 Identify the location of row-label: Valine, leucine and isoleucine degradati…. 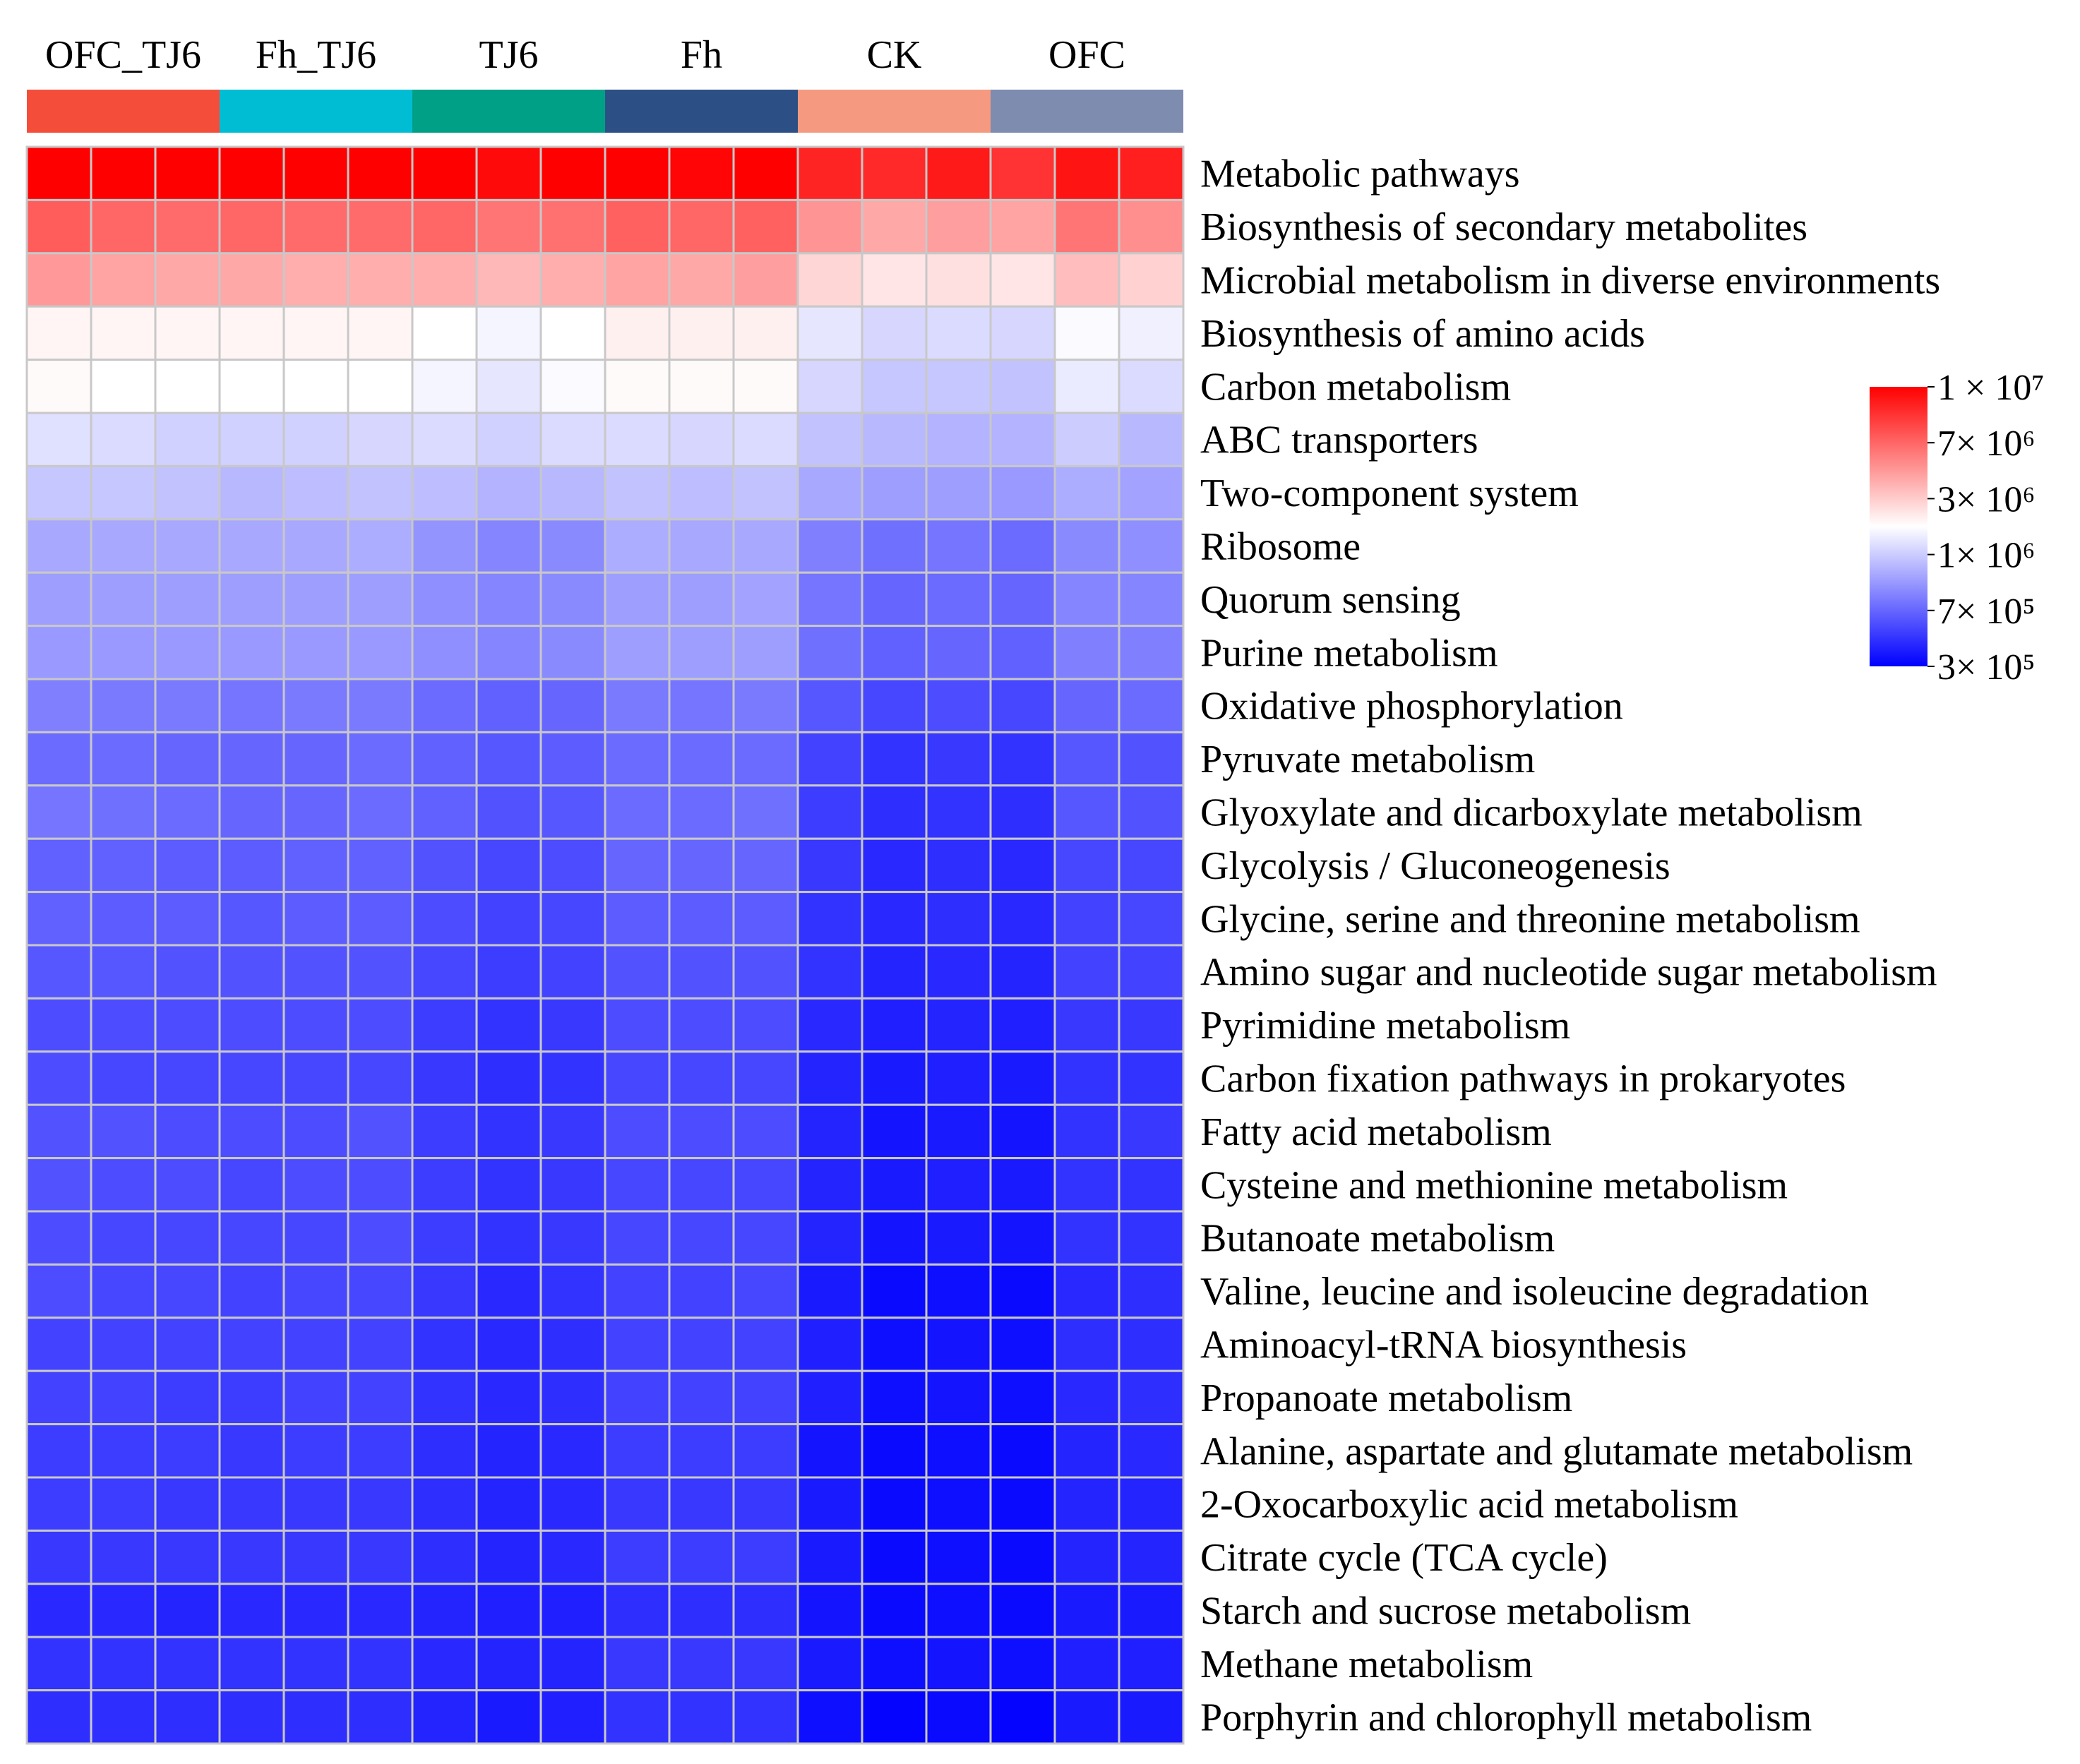
(1535, 1292).